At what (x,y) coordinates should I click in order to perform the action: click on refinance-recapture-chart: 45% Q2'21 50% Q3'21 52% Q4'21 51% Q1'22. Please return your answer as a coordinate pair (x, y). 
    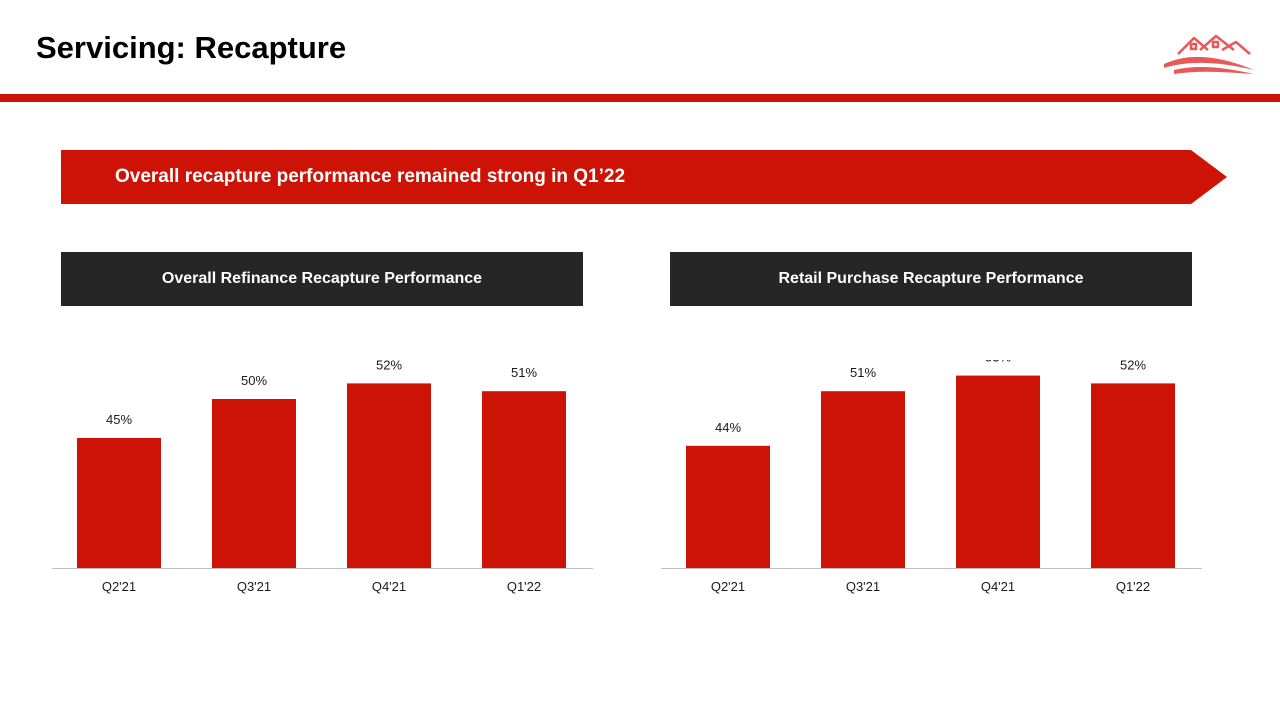
    Looking at the image, I should click on (322, 477).